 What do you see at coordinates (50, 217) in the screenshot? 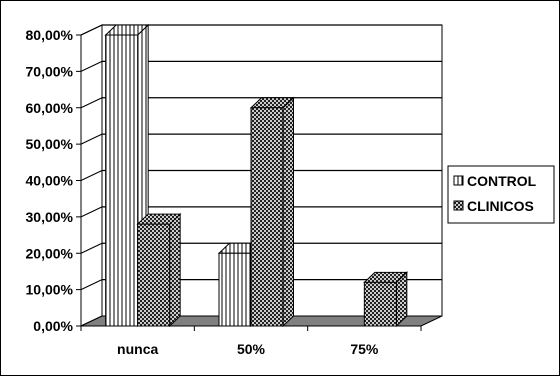
I see `y-tick-label: 30,00%` at bounding box center [50, 217].